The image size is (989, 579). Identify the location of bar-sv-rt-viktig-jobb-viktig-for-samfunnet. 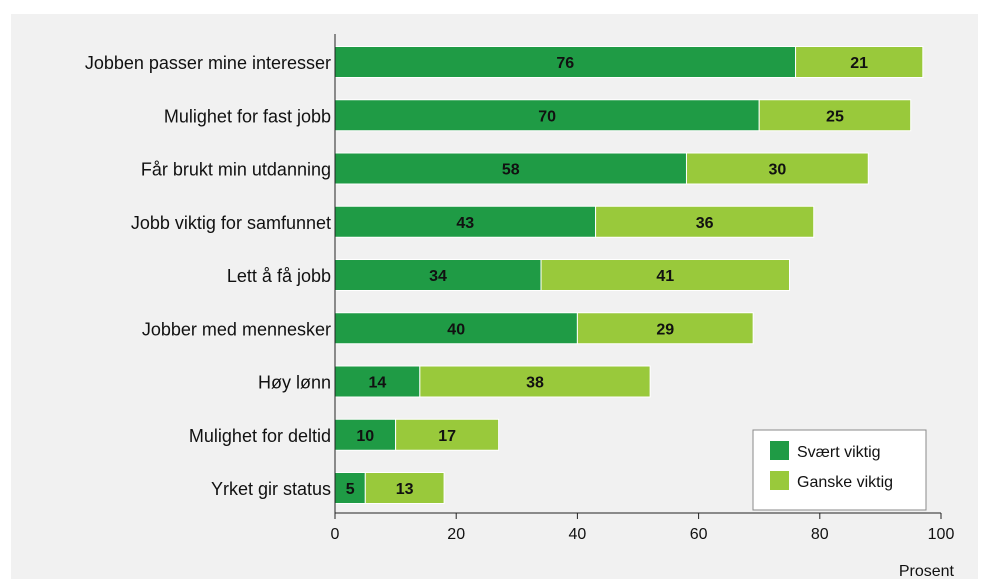
(465, 221).